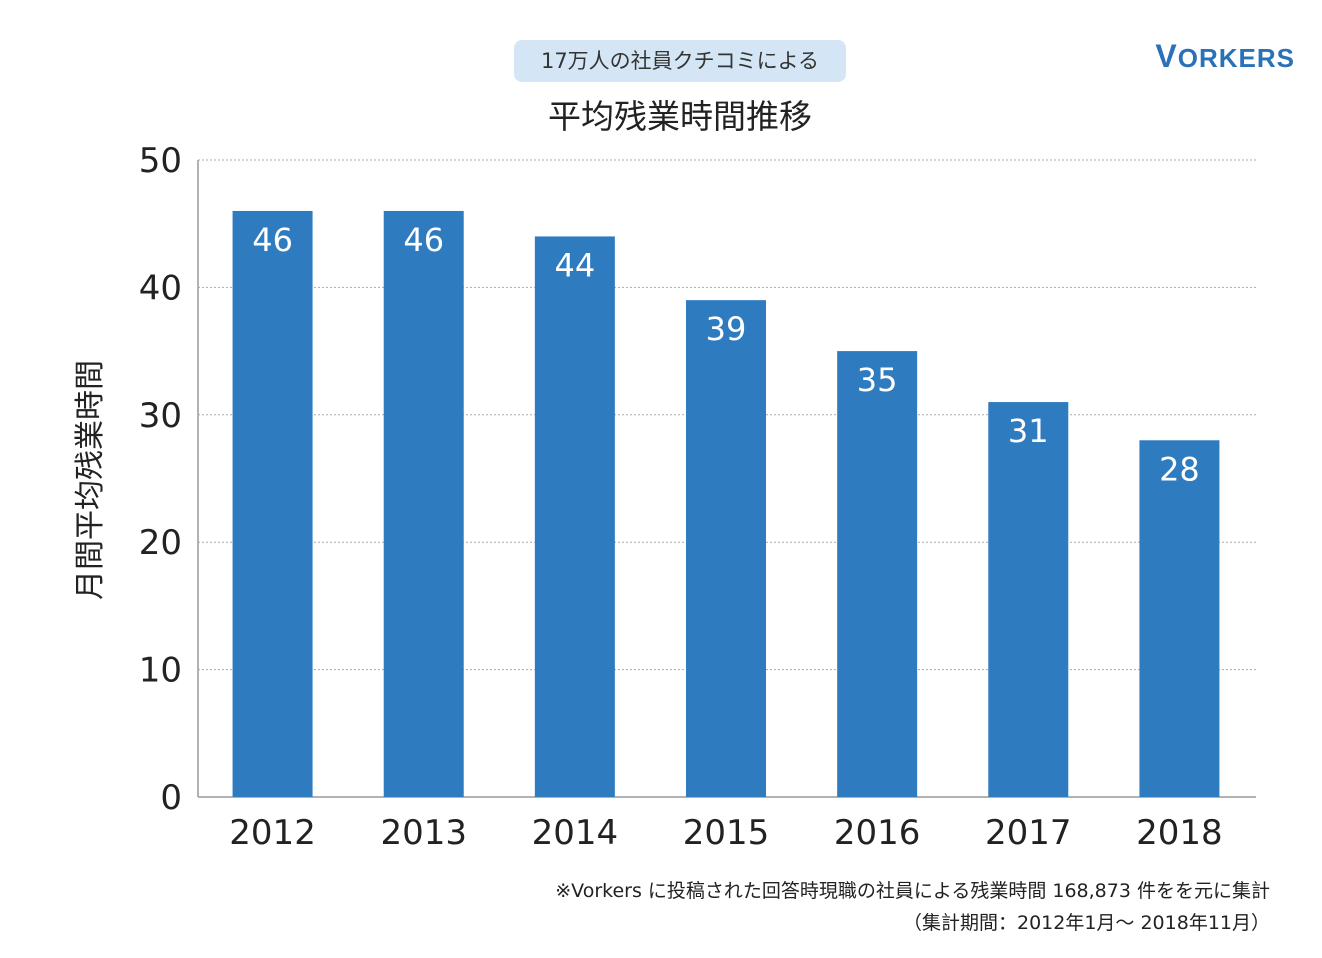 The height and width of the screenshot is (958, 1322). What do you see at coordinates (1179, 469) in the screenshot?
I see `data-label: 28` at bounding box center [1179, 469].